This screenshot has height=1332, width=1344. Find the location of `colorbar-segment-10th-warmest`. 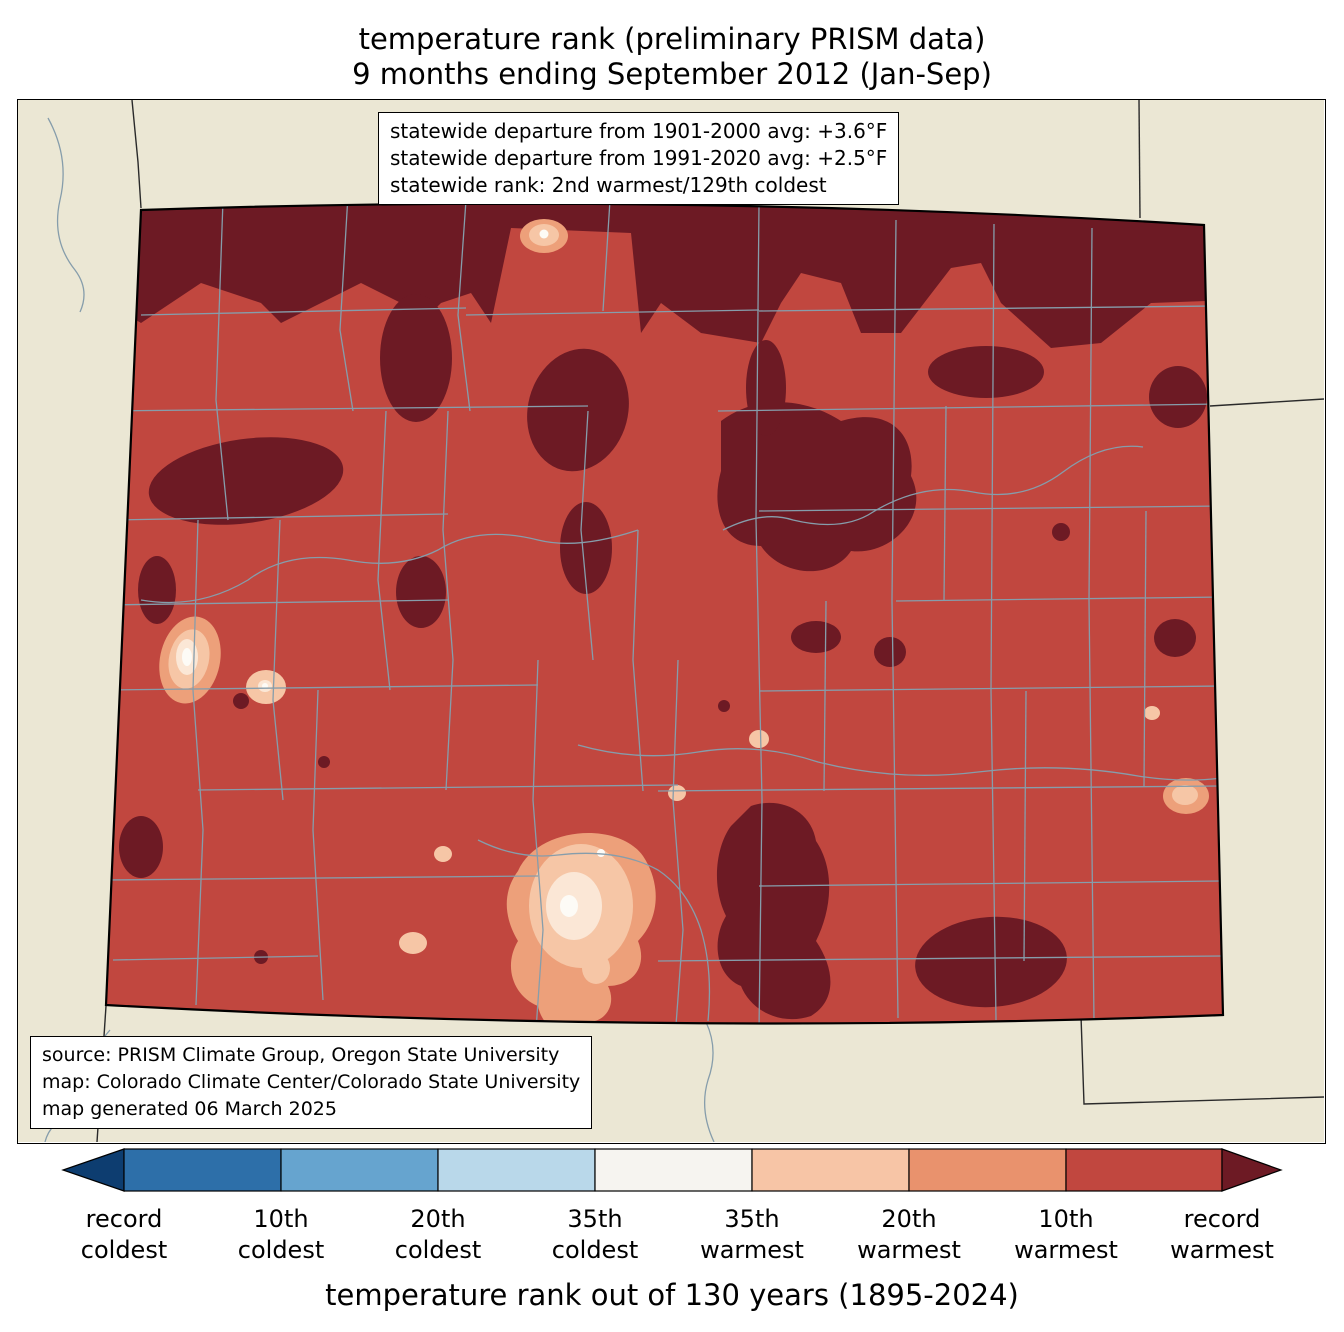

colorbar-segment-10th-warmest is located at coordinates (1144, 1170).